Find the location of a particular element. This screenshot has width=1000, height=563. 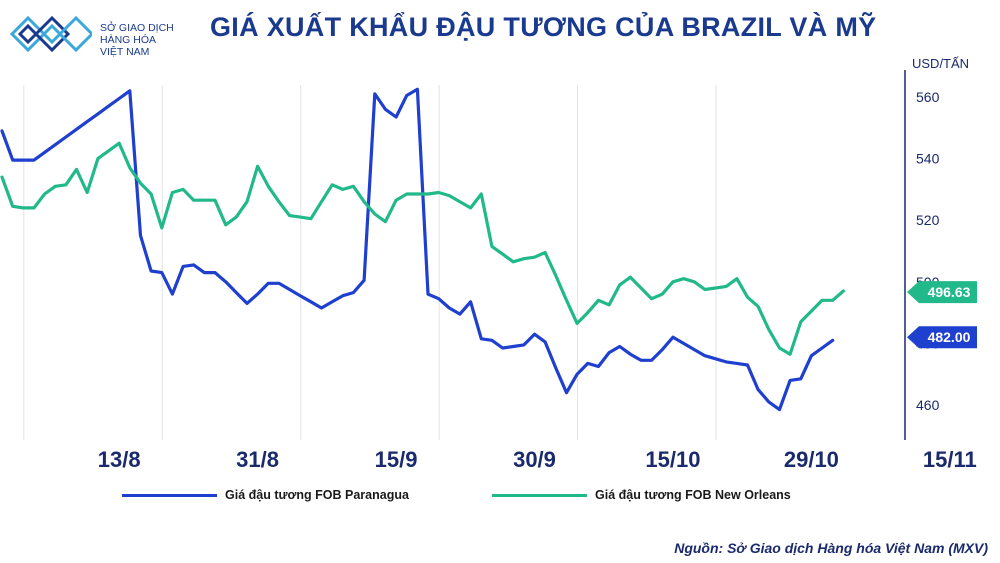

legend-item-new-orleans: Giá đậu tương FOB New Orleans is located at coordinates (641, 495).